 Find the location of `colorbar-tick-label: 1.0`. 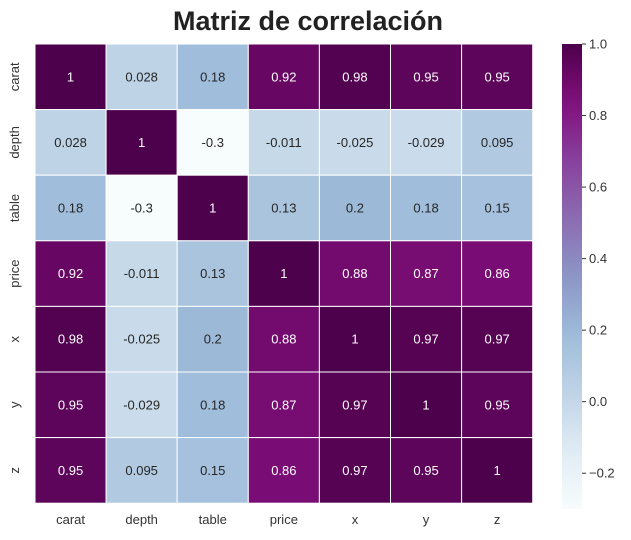

colorbar-tick-label: 1.0 is located at coordinates (598, 44).